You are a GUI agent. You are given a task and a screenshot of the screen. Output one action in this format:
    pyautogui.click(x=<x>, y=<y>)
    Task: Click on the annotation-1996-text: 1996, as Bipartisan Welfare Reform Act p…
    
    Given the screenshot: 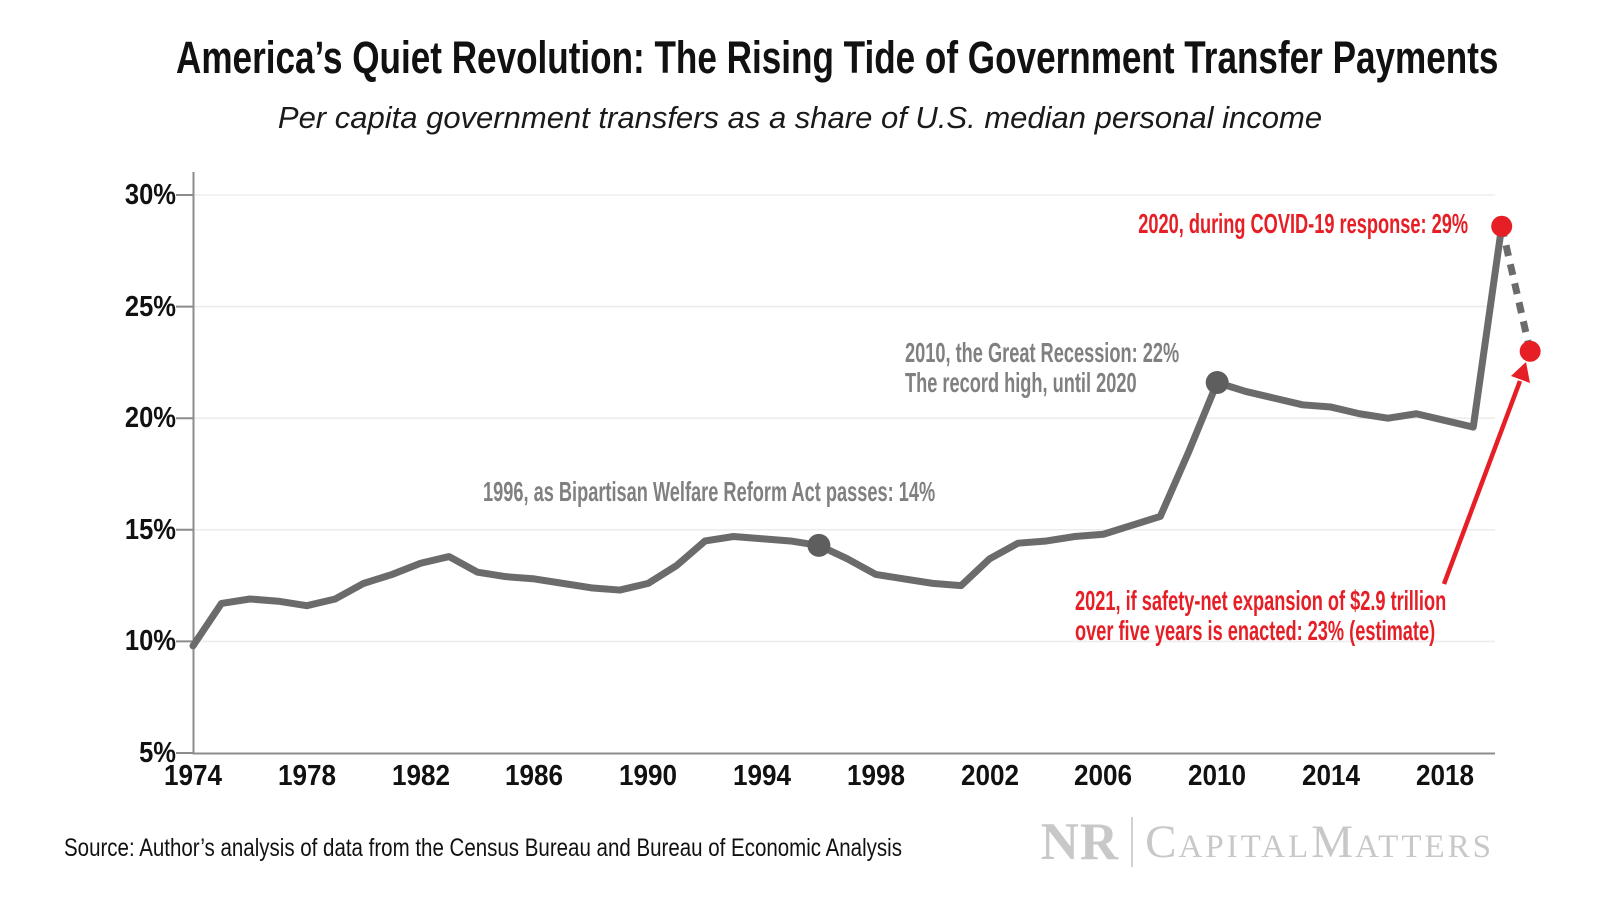 What is the action you would take?
    pyautogui.click(x=709, y=491)
    